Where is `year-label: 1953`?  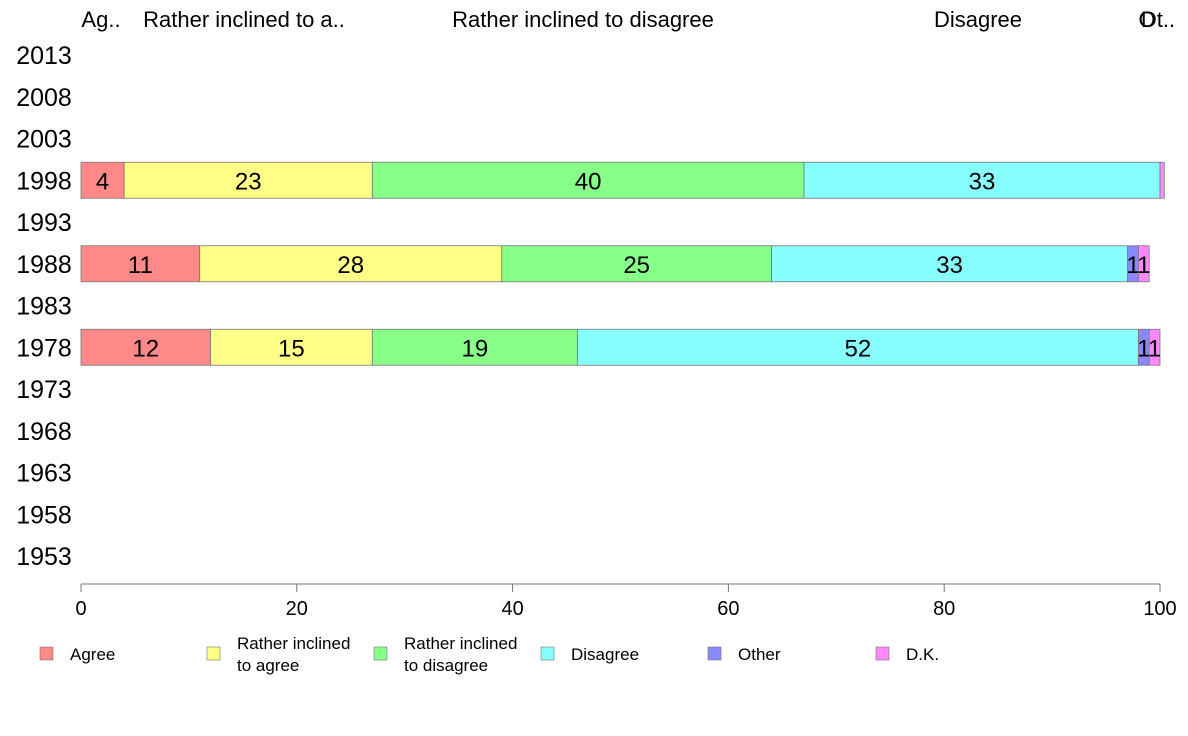
year-label: 1953 is located at coordinates (44, 557).